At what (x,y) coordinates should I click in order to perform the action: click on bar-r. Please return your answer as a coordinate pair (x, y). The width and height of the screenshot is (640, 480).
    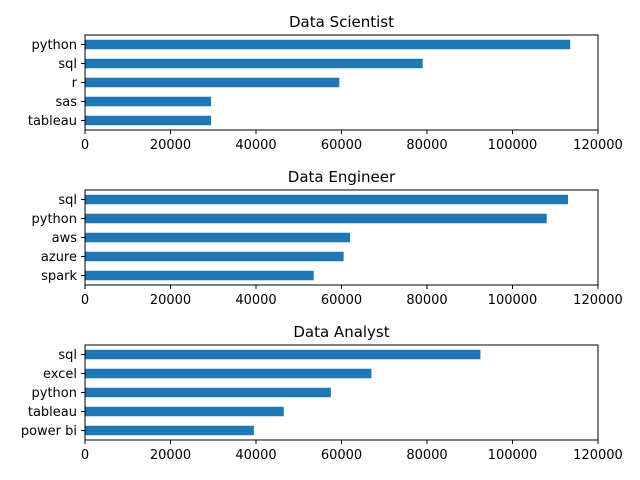
    Looking at the image, I should click on (212, 82).